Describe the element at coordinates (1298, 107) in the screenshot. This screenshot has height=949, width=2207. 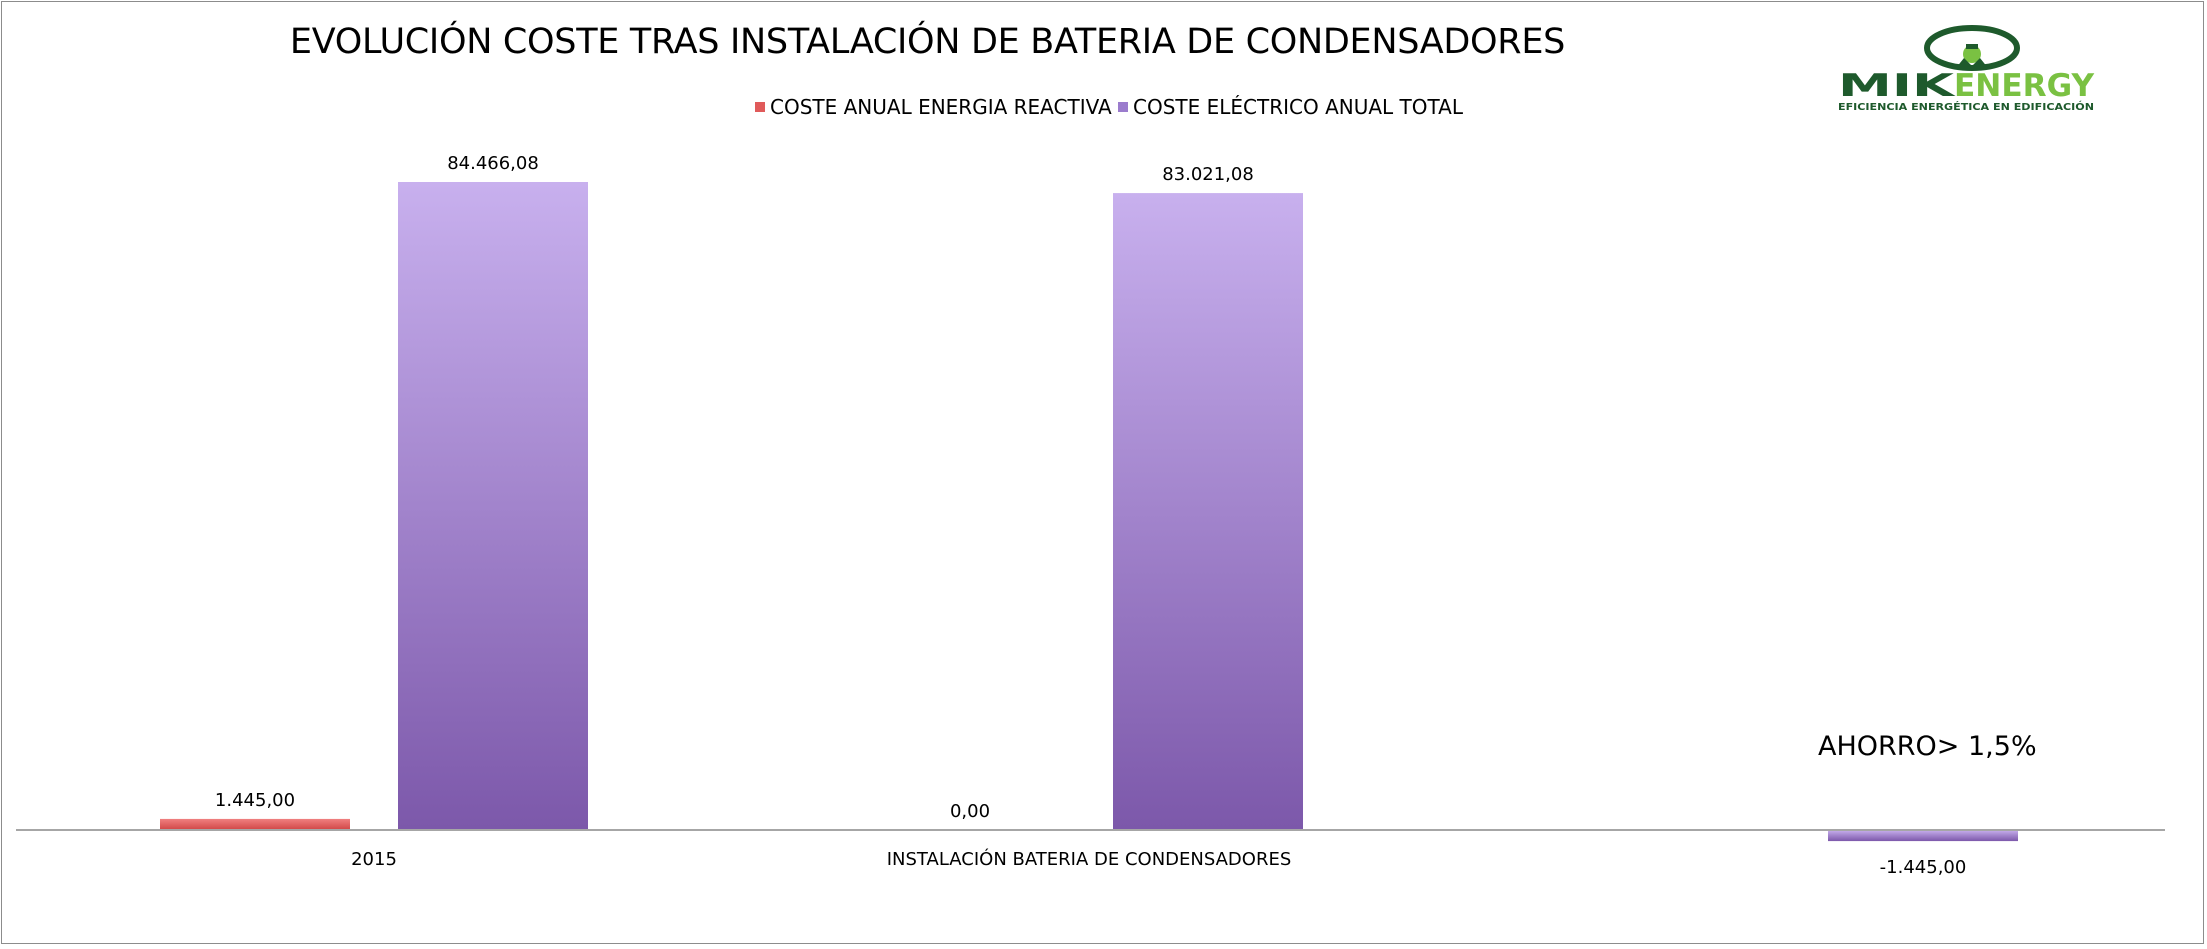
I see `legend-label-total: COSTE ELÉCTRICO ANUAL TOTAL` at that location.